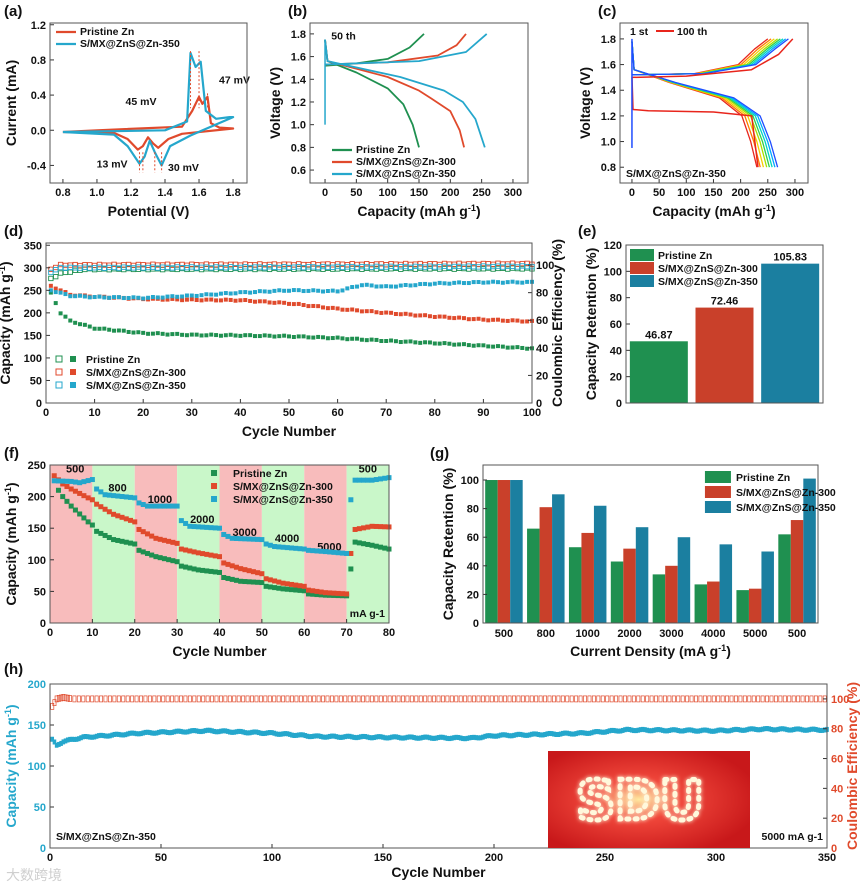 This screenshot has height=882, width=866. Describe the element at coordinates (192, 413) in the screenshot. I see `x-tick-label: 30` at that location.